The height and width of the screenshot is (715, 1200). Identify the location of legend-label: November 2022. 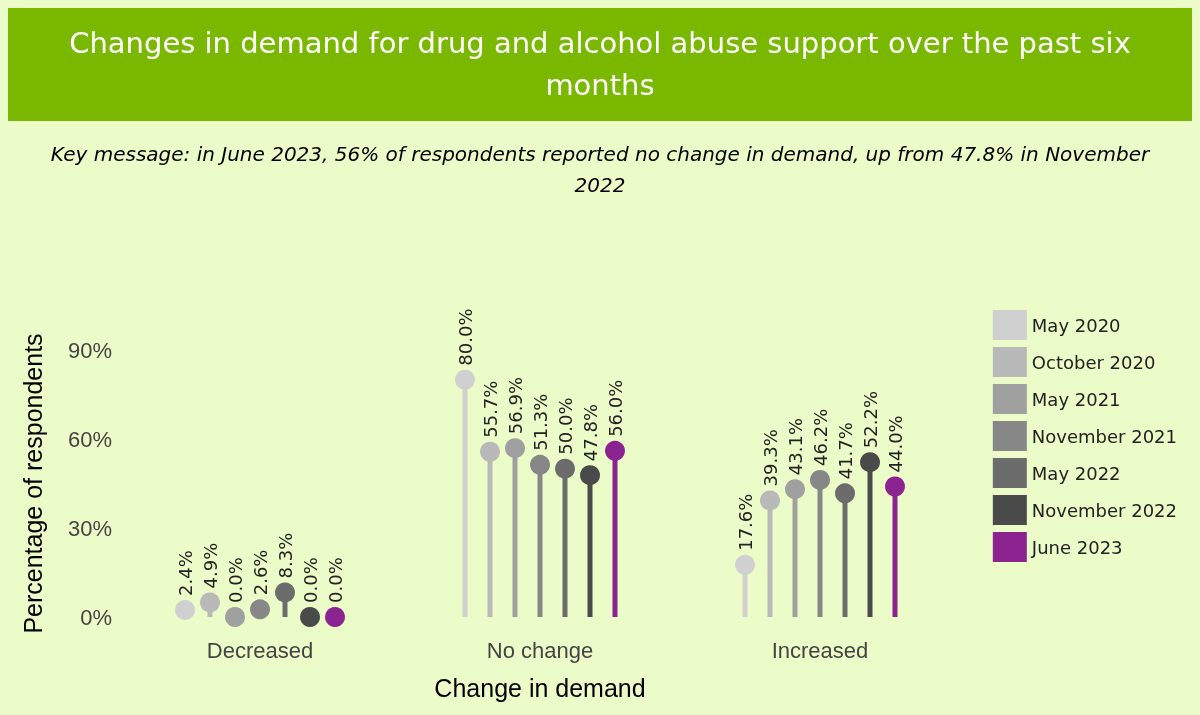
(1104, 510).